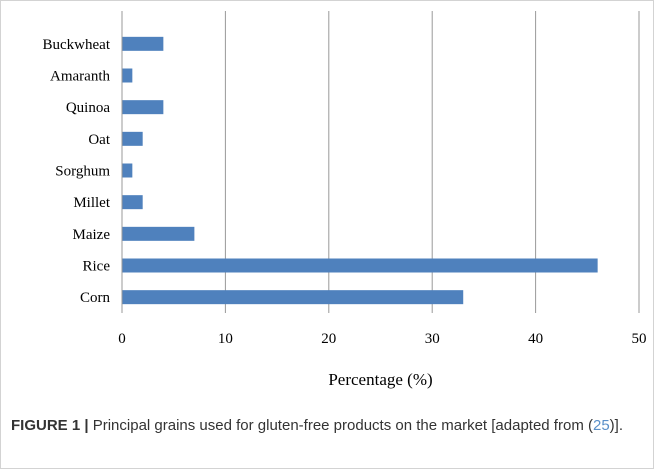  What do you see at coordinates (225, 339) in the screenshot?
I see `x-tick-label: 10` at bounding box center [225, 339].